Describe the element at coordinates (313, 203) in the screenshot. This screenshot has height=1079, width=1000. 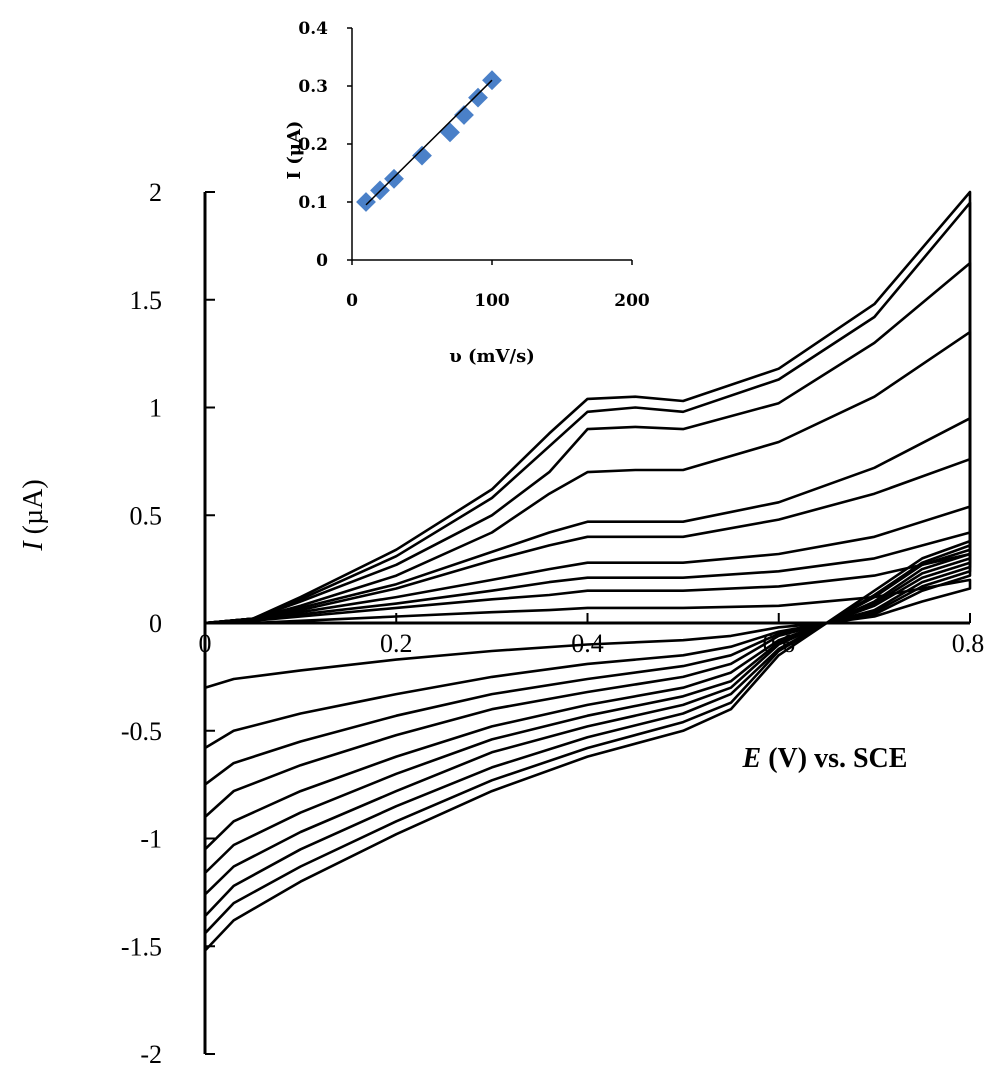
I see `inset-y-tick-label: 0.1` at that location.